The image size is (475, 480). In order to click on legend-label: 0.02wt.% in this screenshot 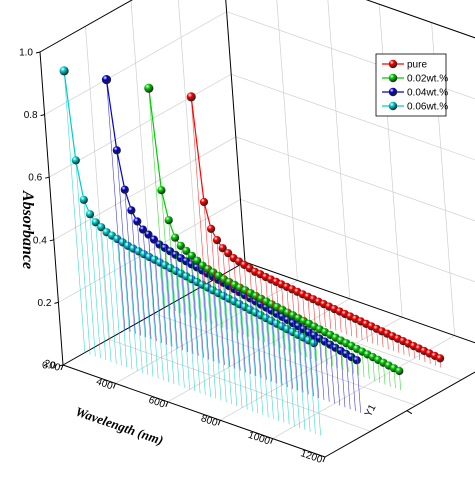, I will do `click(427, 79)`.